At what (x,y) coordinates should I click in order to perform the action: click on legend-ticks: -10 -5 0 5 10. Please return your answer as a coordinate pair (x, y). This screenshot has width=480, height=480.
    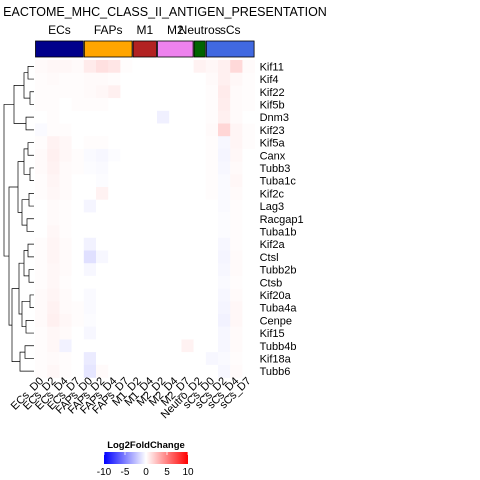
    Looking at the image, I should click on (145, 465).